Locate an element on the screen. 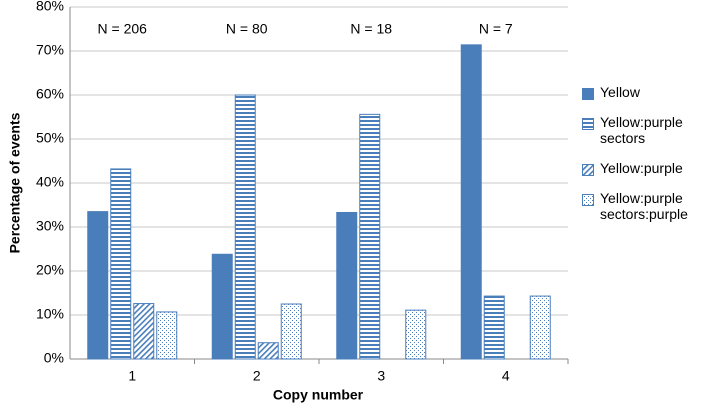  y-tick-label: 40% is located at coordinates (50, 182).